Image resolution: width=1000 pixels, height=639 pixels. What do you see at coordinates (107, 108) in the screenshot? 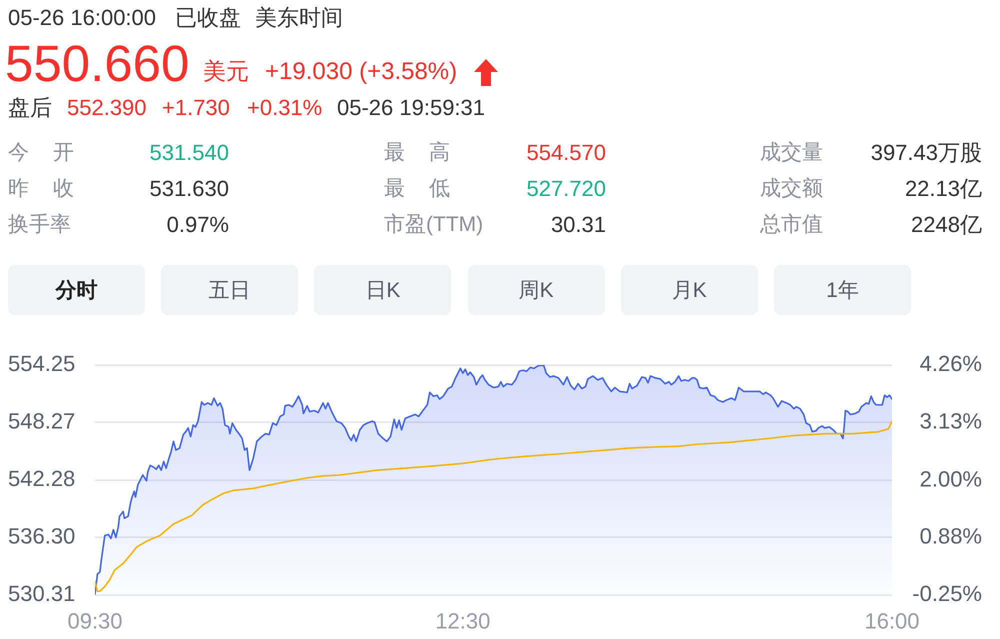
I see `text: 552.390` at bounding box center [107, 108].